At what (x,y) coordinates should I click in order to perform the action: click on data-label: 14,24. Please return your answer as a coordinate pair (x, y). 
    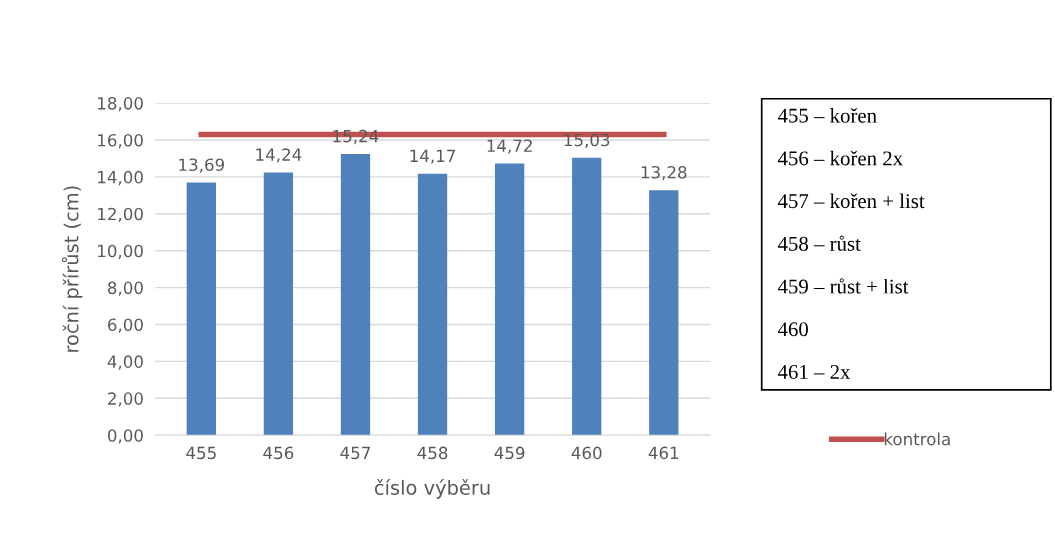
    Looking at the image, I should click on (279, 155).